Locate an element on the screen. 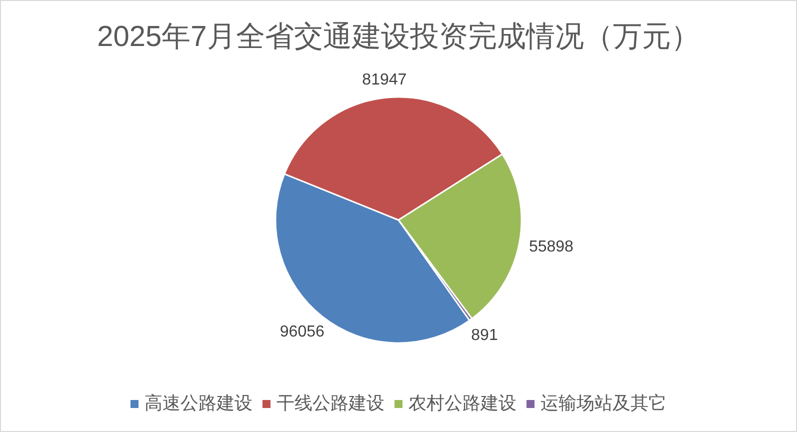 The image size is (797, 432). legend-label: 运输场站及其它 is located at coordinates (603, 403).